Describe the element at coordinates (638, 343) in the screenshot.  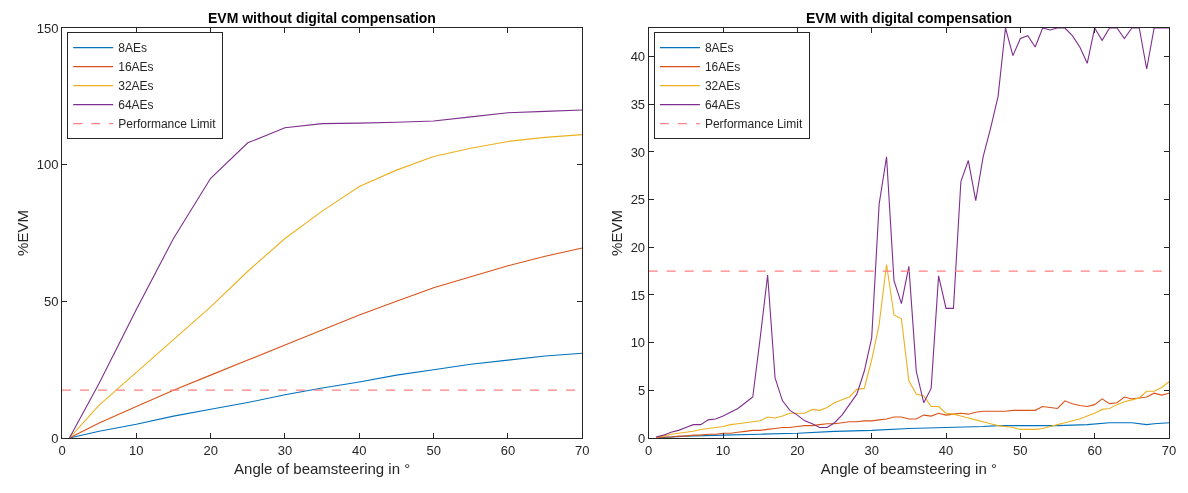
I see `y-tick-label: 10` at that location.